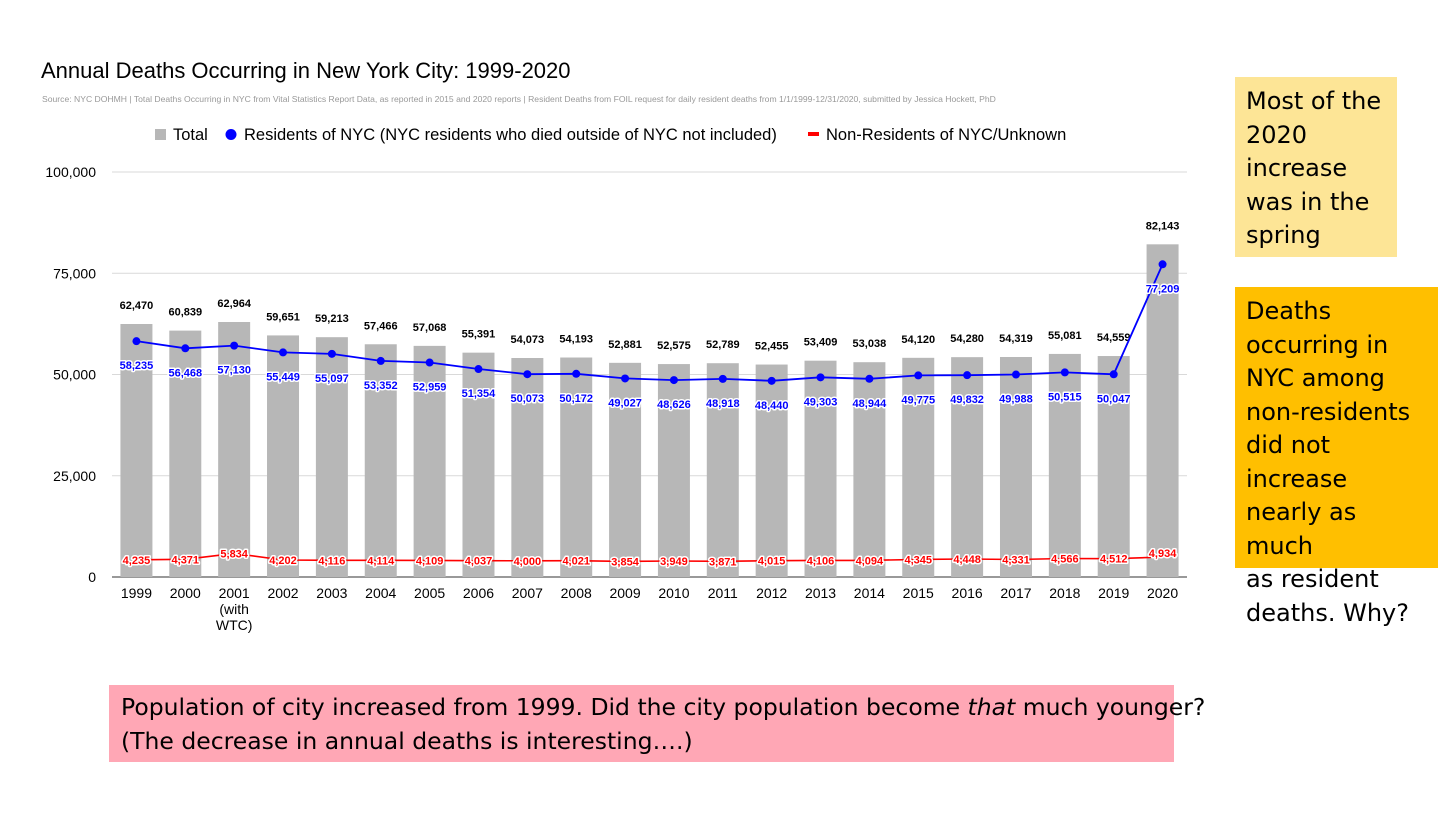  Describe the element at coordinates (92, 577) in the screenshot. I see `y-tick-label: 0` at that location.